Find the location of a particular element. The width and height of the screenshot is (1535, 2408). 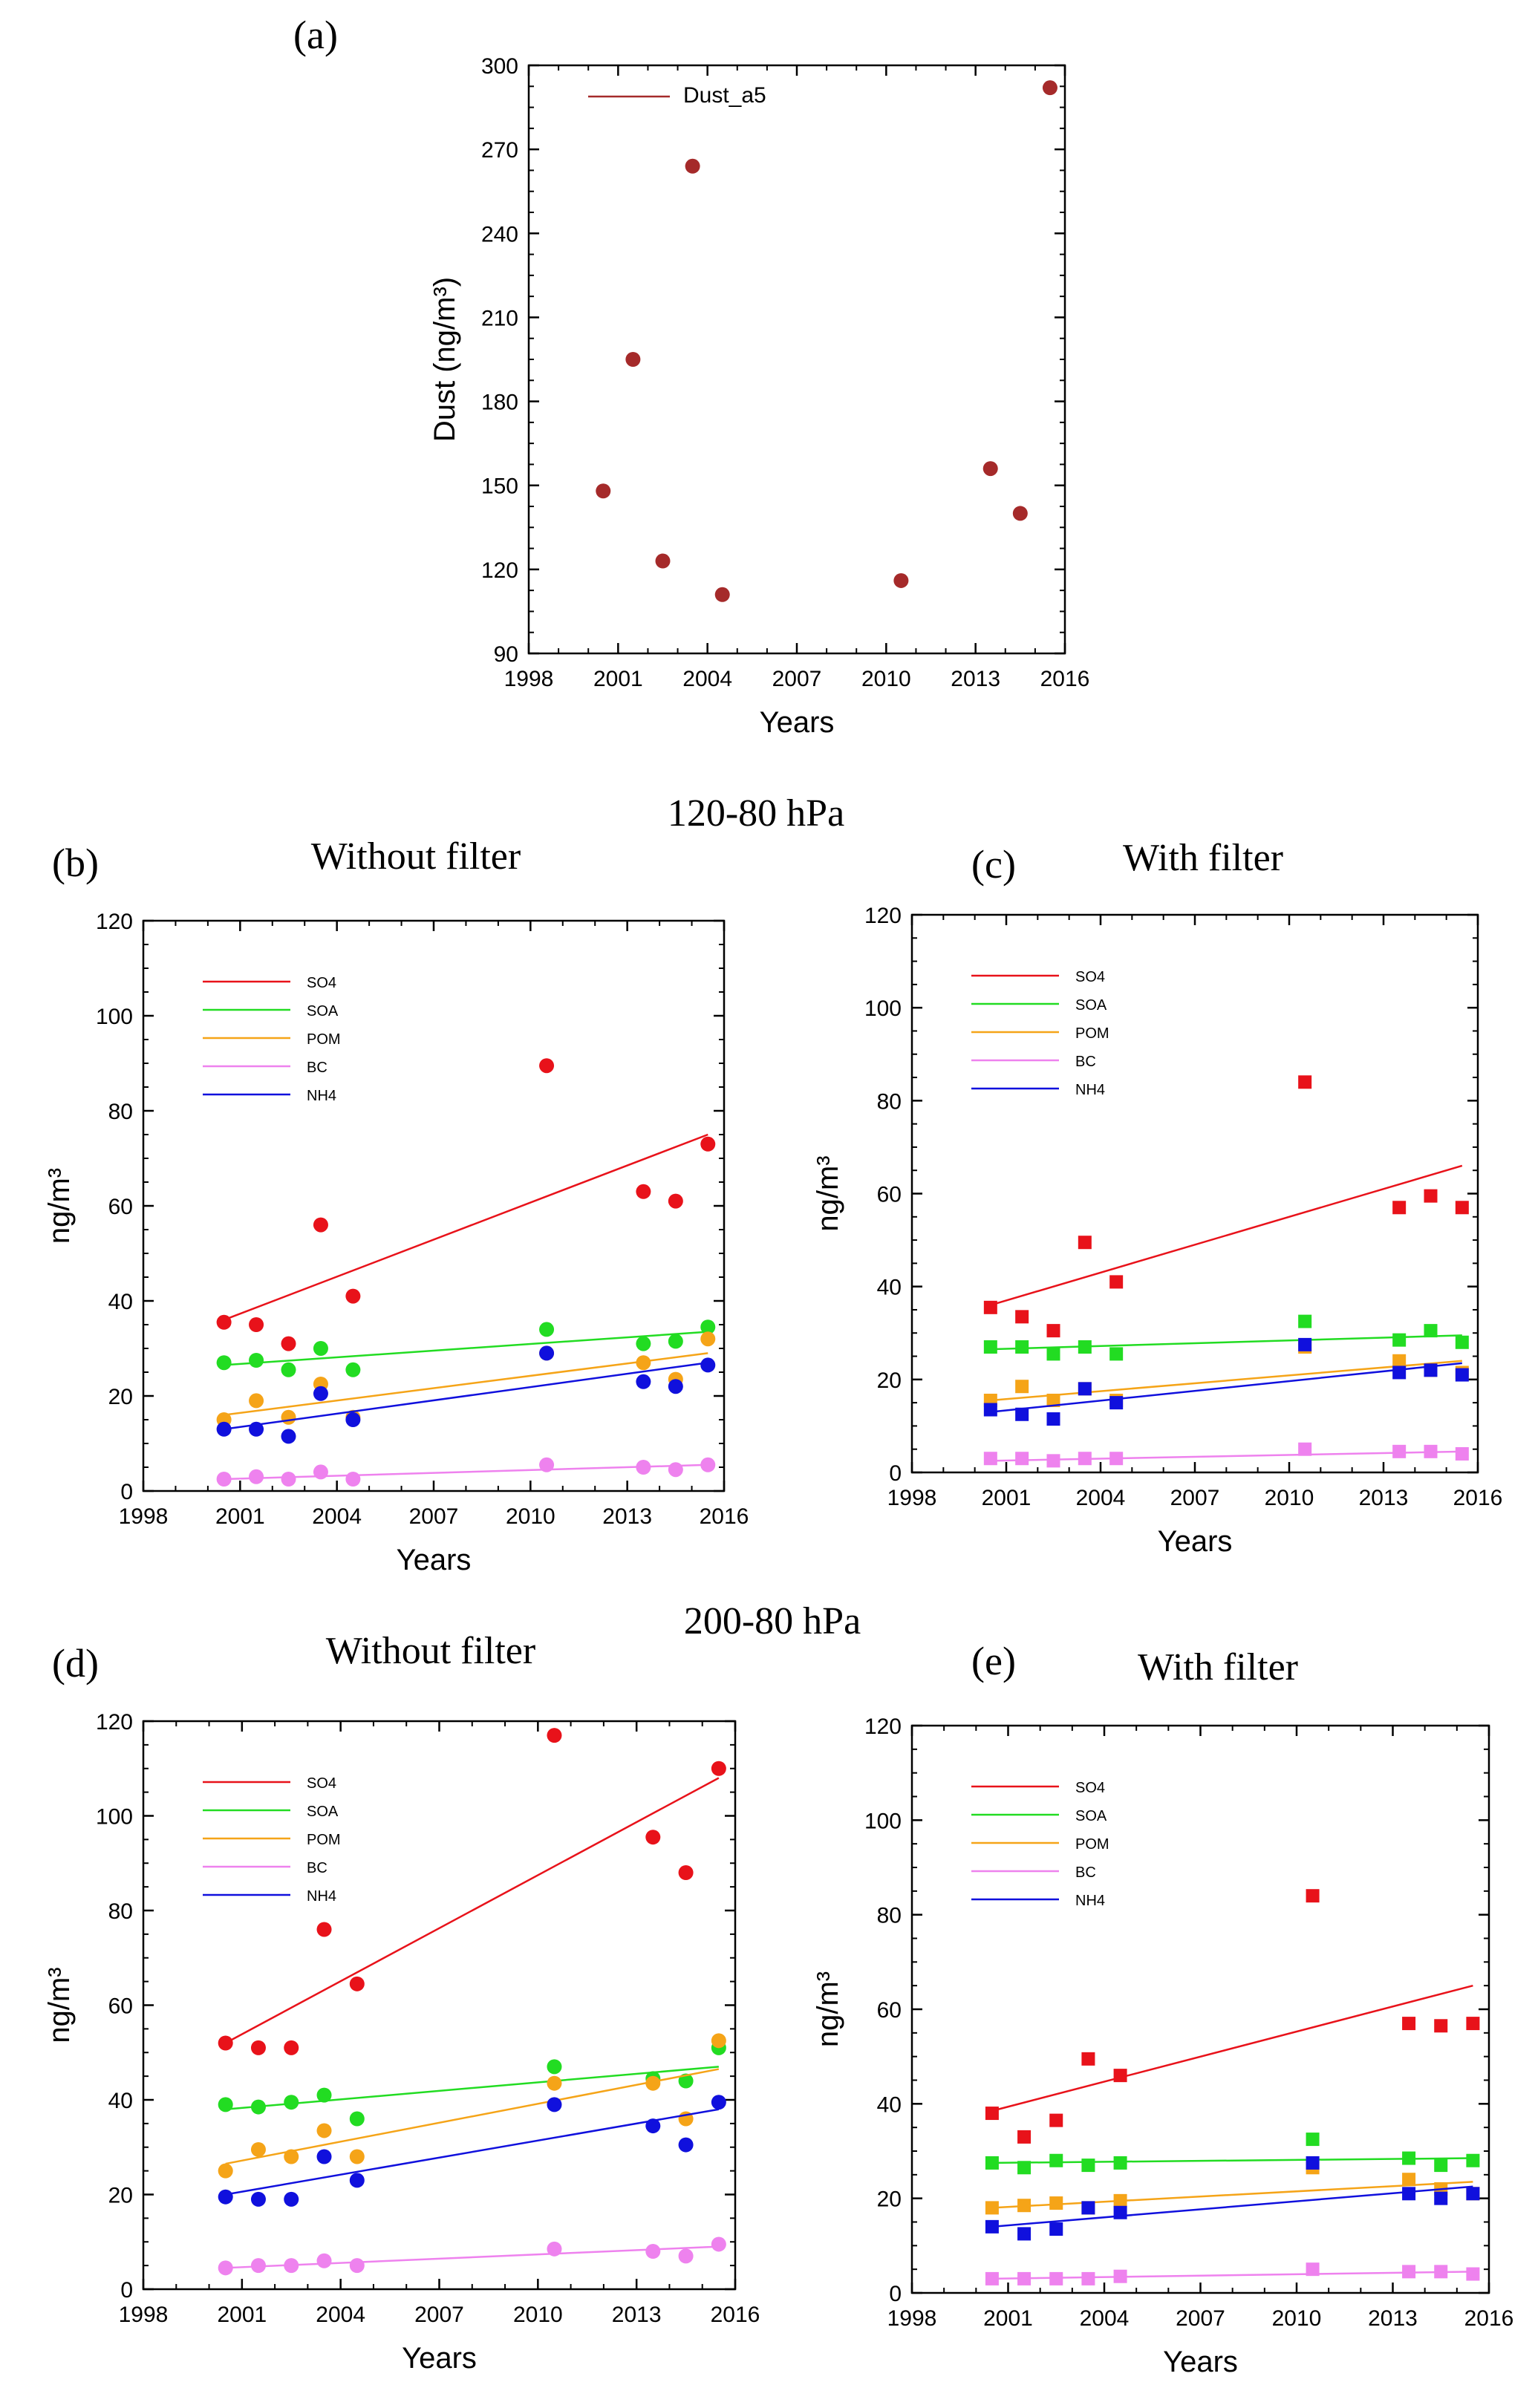

legend-label-e-so4: SO4 is located at coordinates (1090, 1788).